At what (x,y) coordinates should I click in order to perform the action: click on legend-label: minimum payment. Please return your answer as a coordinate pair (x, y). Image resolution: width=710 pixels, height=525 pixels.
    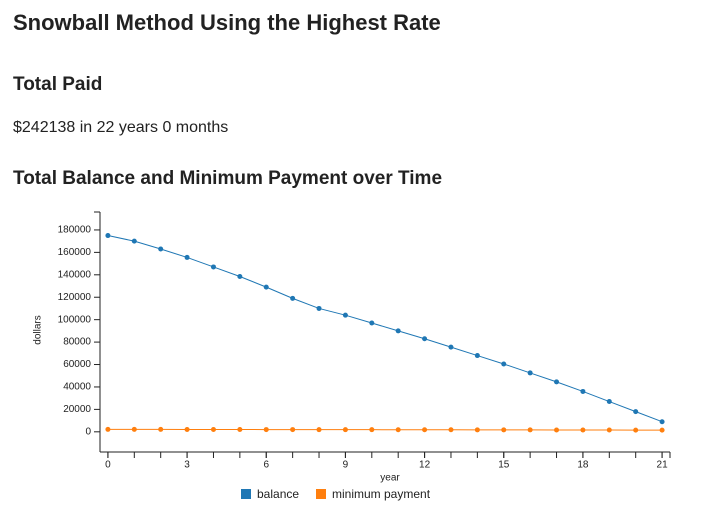
    Looking at the image, I should click on (381, 494).